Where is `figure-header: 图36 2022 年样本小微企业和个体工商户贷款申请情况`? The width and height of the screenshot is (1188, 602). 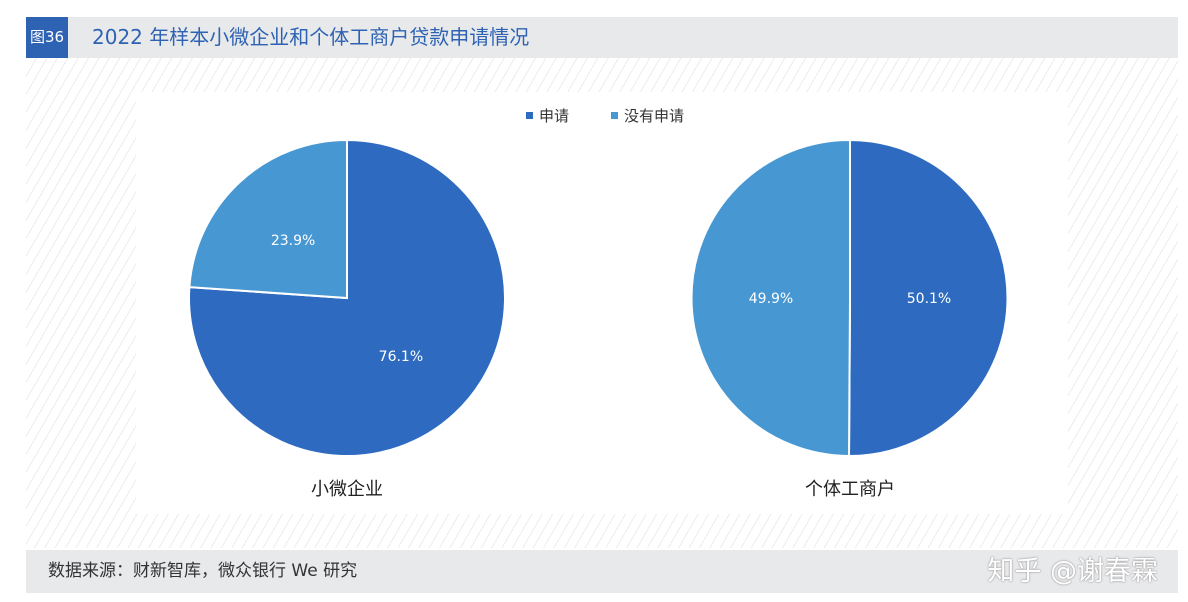
figure-header: 图36 2022 年样本小微企业和个体工商户贷款申请情况 is located at coordinates (602, 37).